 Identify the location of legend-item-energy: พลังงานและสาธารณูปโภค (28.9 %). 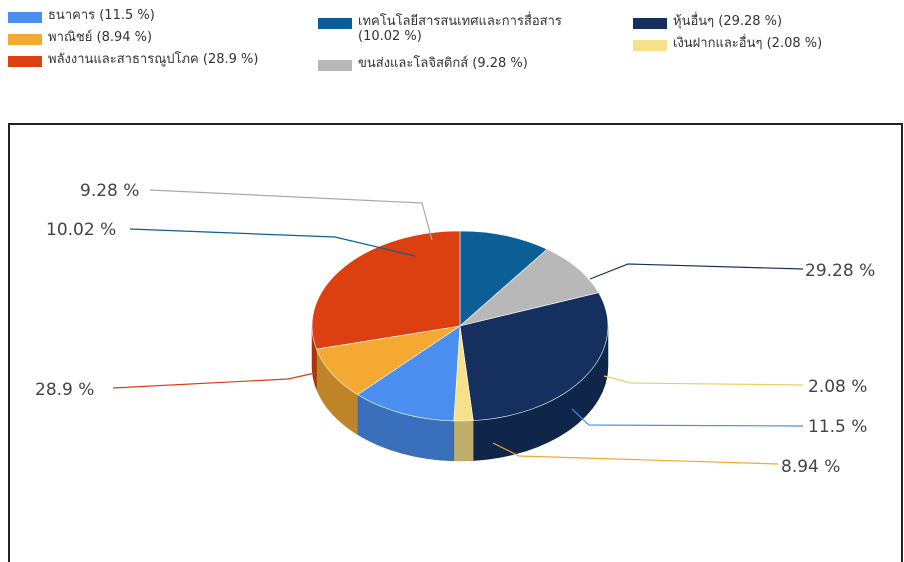
(143, 59).